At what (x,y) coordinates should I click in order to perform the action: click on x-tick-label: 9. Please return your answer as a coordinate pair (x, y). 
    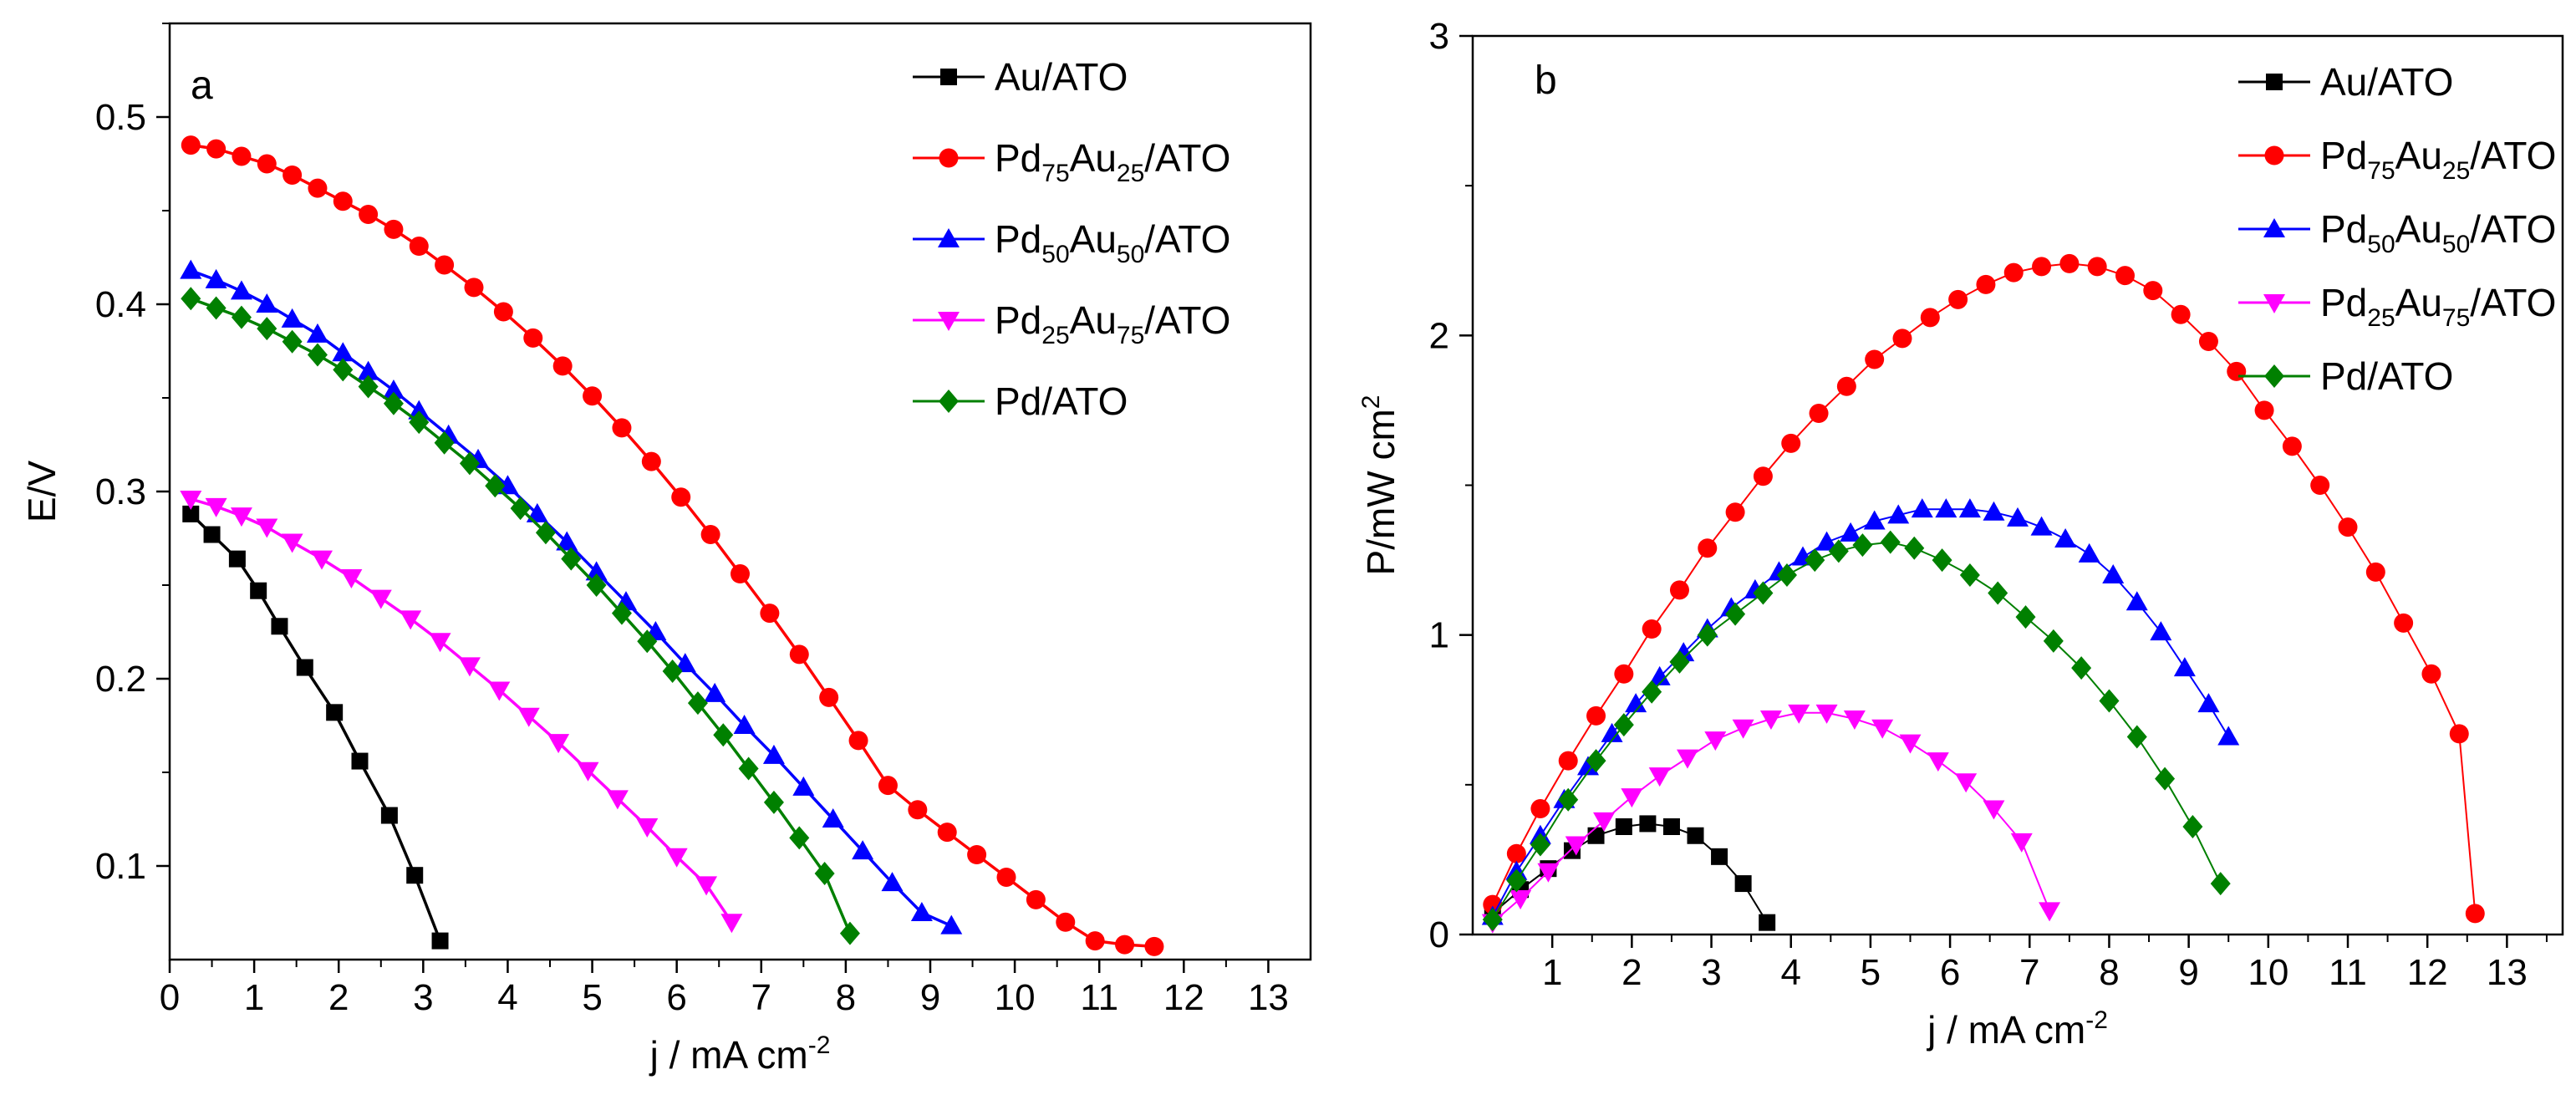
    Looking at the image, I should click on (2188, 973).